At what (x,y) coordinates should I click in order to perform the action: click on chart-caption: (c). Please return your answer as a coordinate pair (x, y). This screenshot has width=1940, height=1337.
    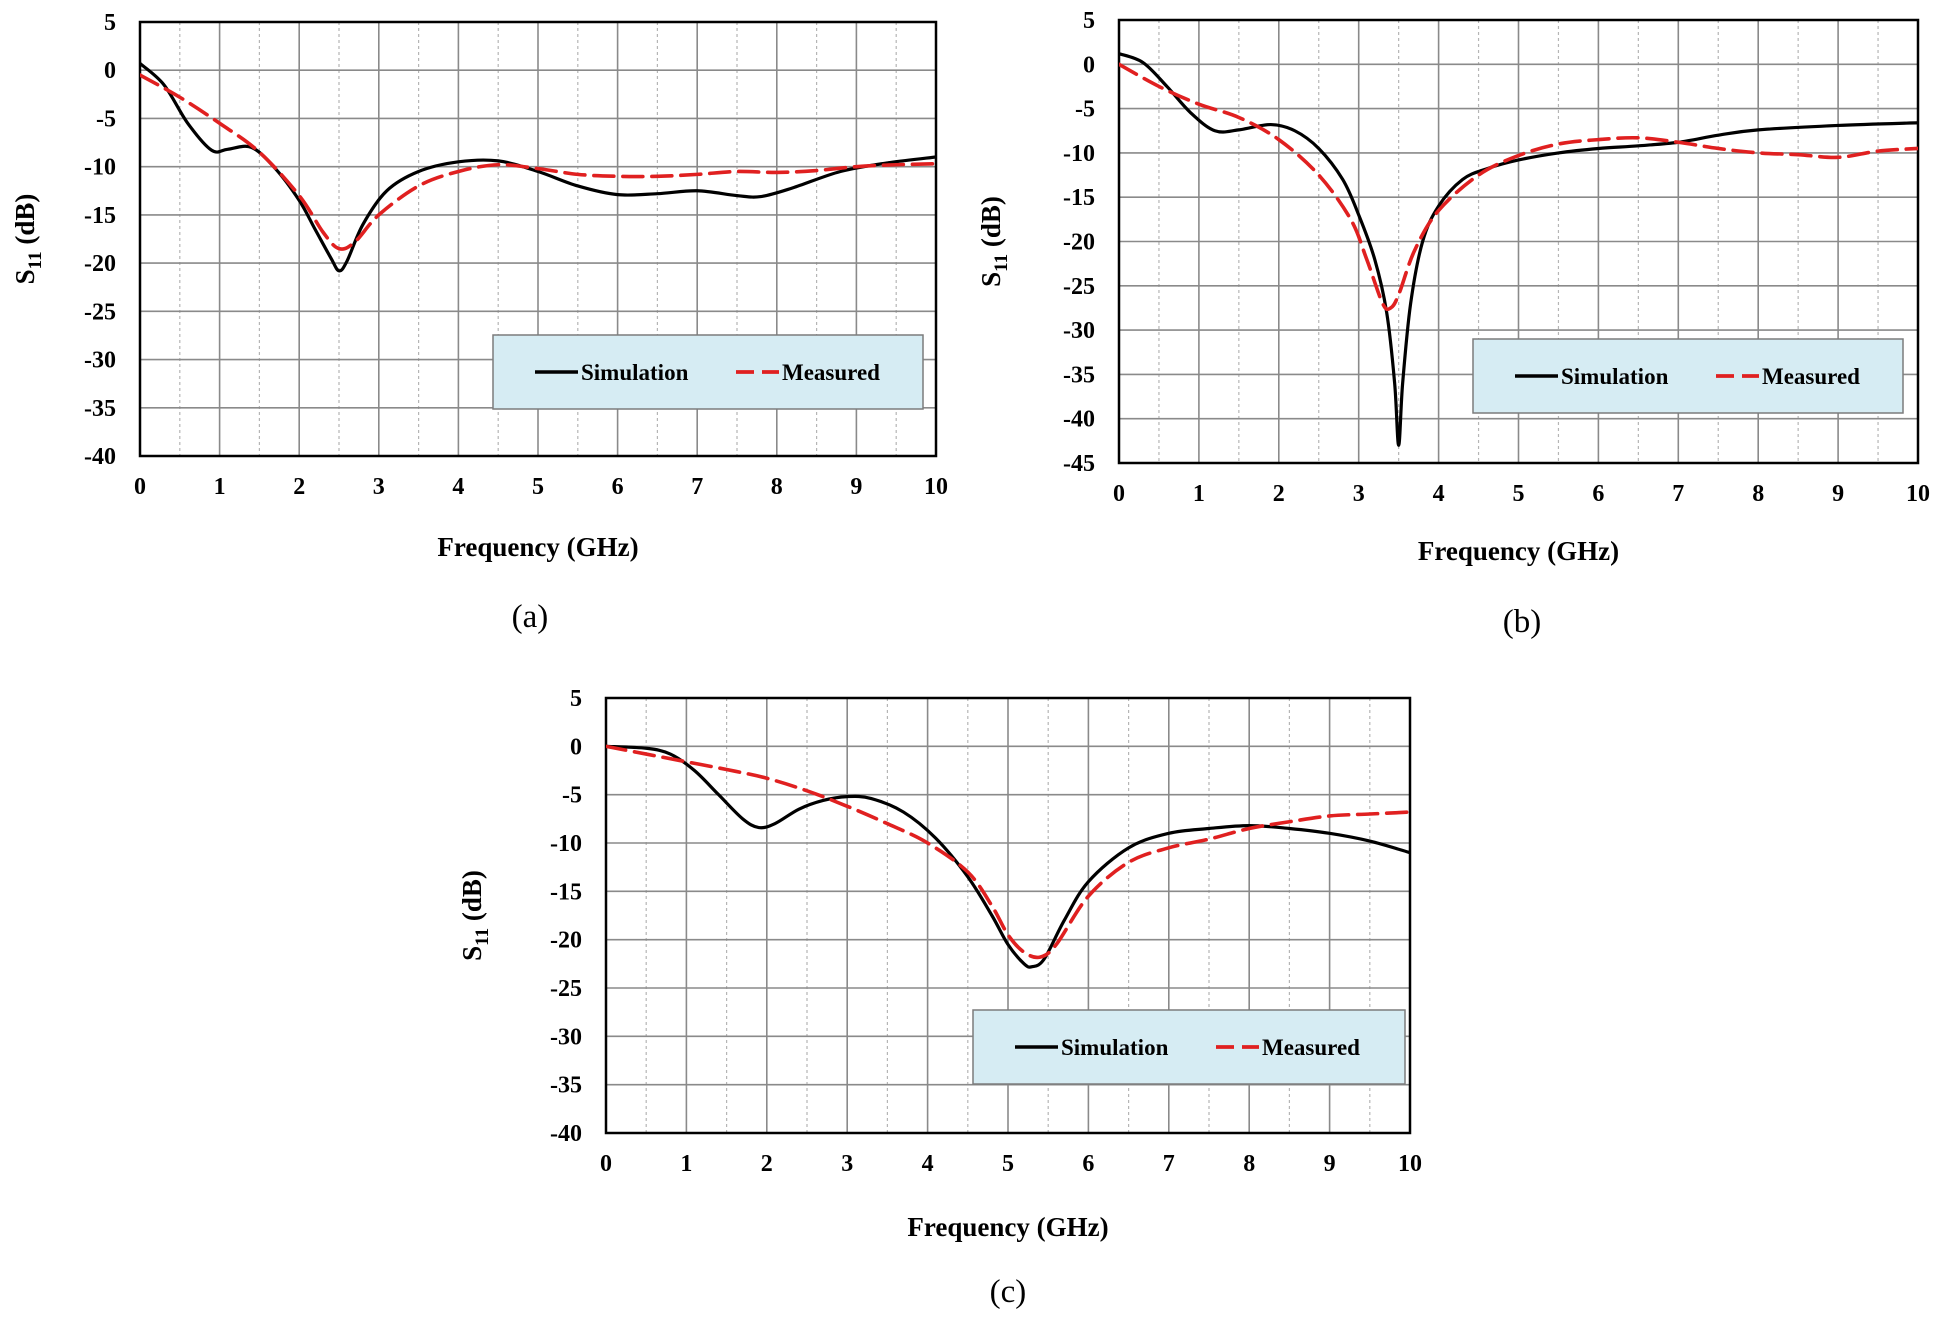
    Looking at the image, I should click on (1008, 1292).